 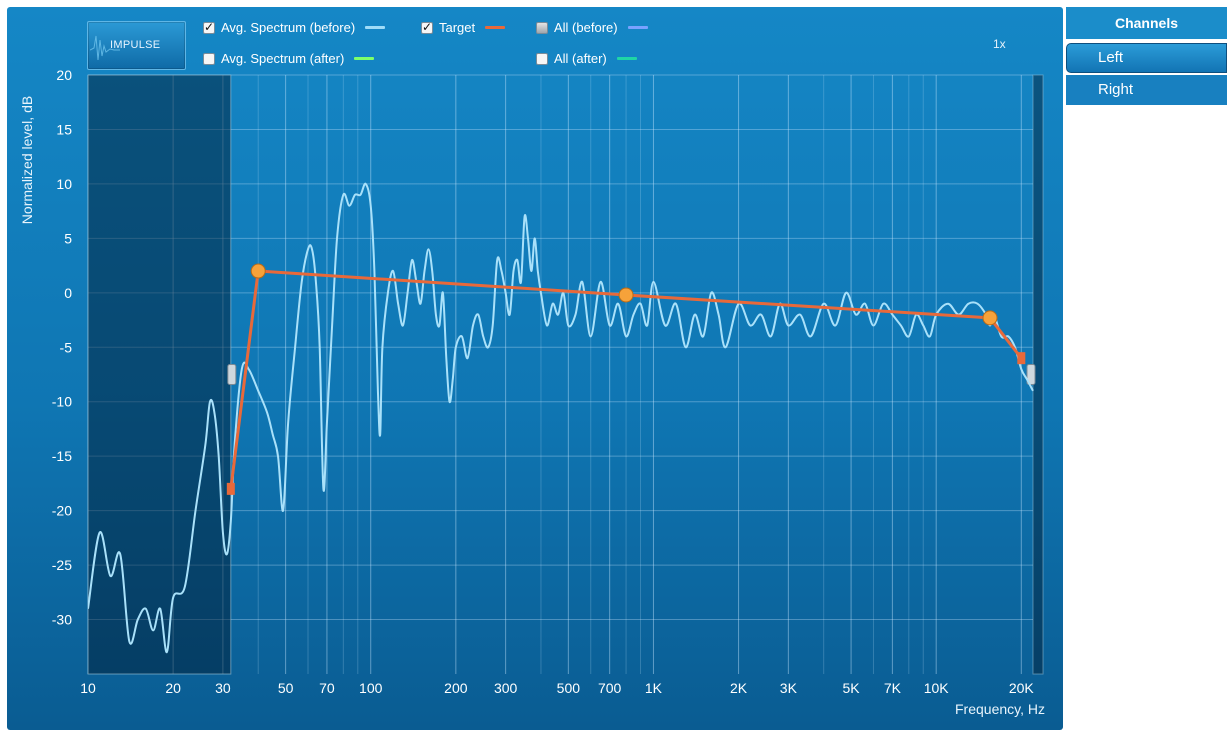 I want to click on x-tick-label: 3K, so click(x=789, y=688).